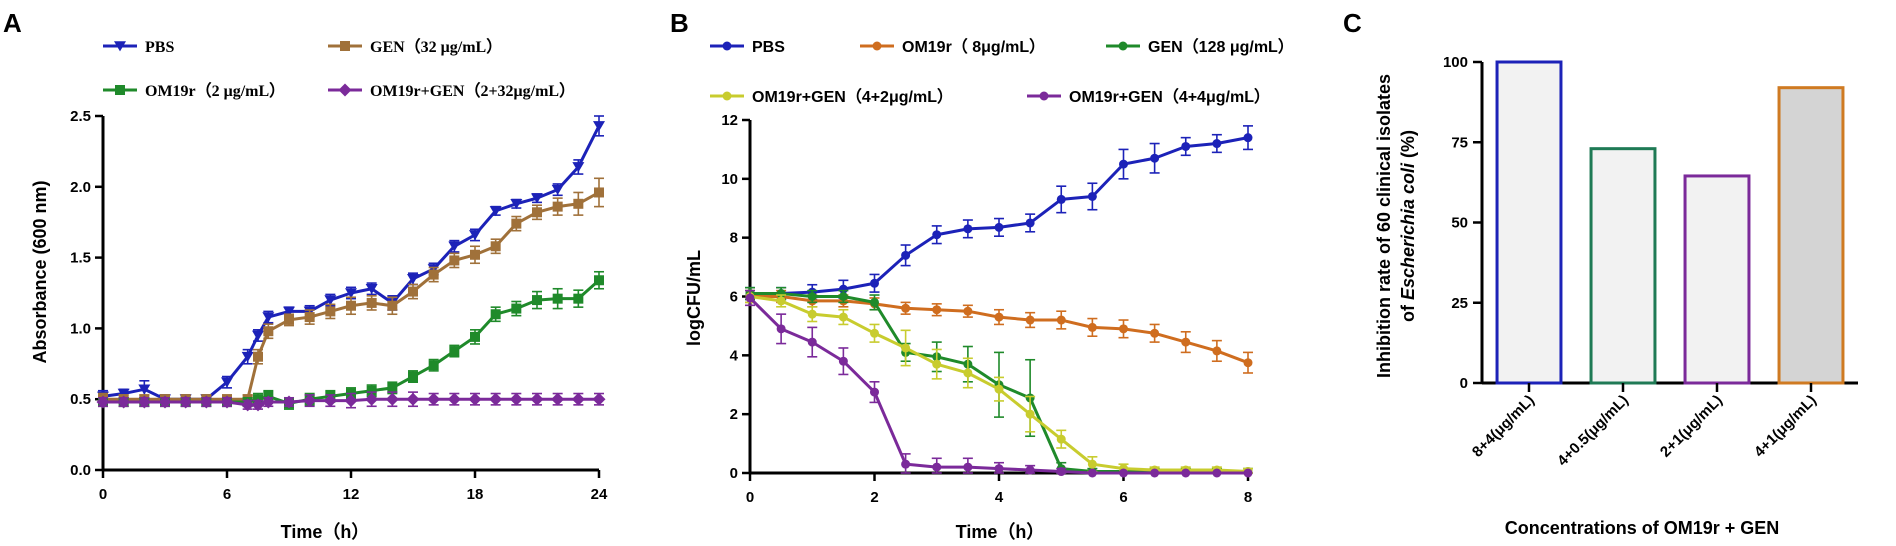  What do you see at coordinates (351, 494) in the screenshot?
I see `panel-a-x-tick-label: 12` at bounding box center [351, 494].